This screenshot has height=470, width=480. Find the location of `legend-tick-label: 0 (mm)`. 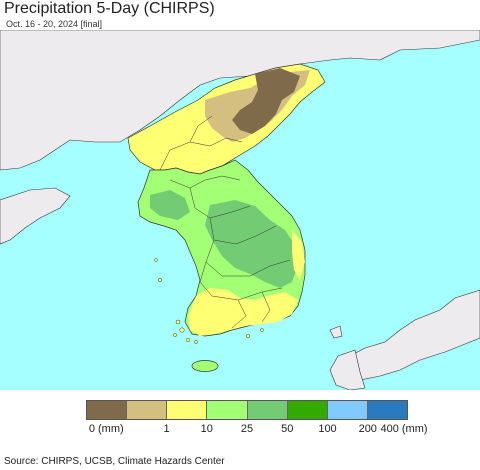

legend-tick-label: 0 (mm) is located at coordinates (106, 429).